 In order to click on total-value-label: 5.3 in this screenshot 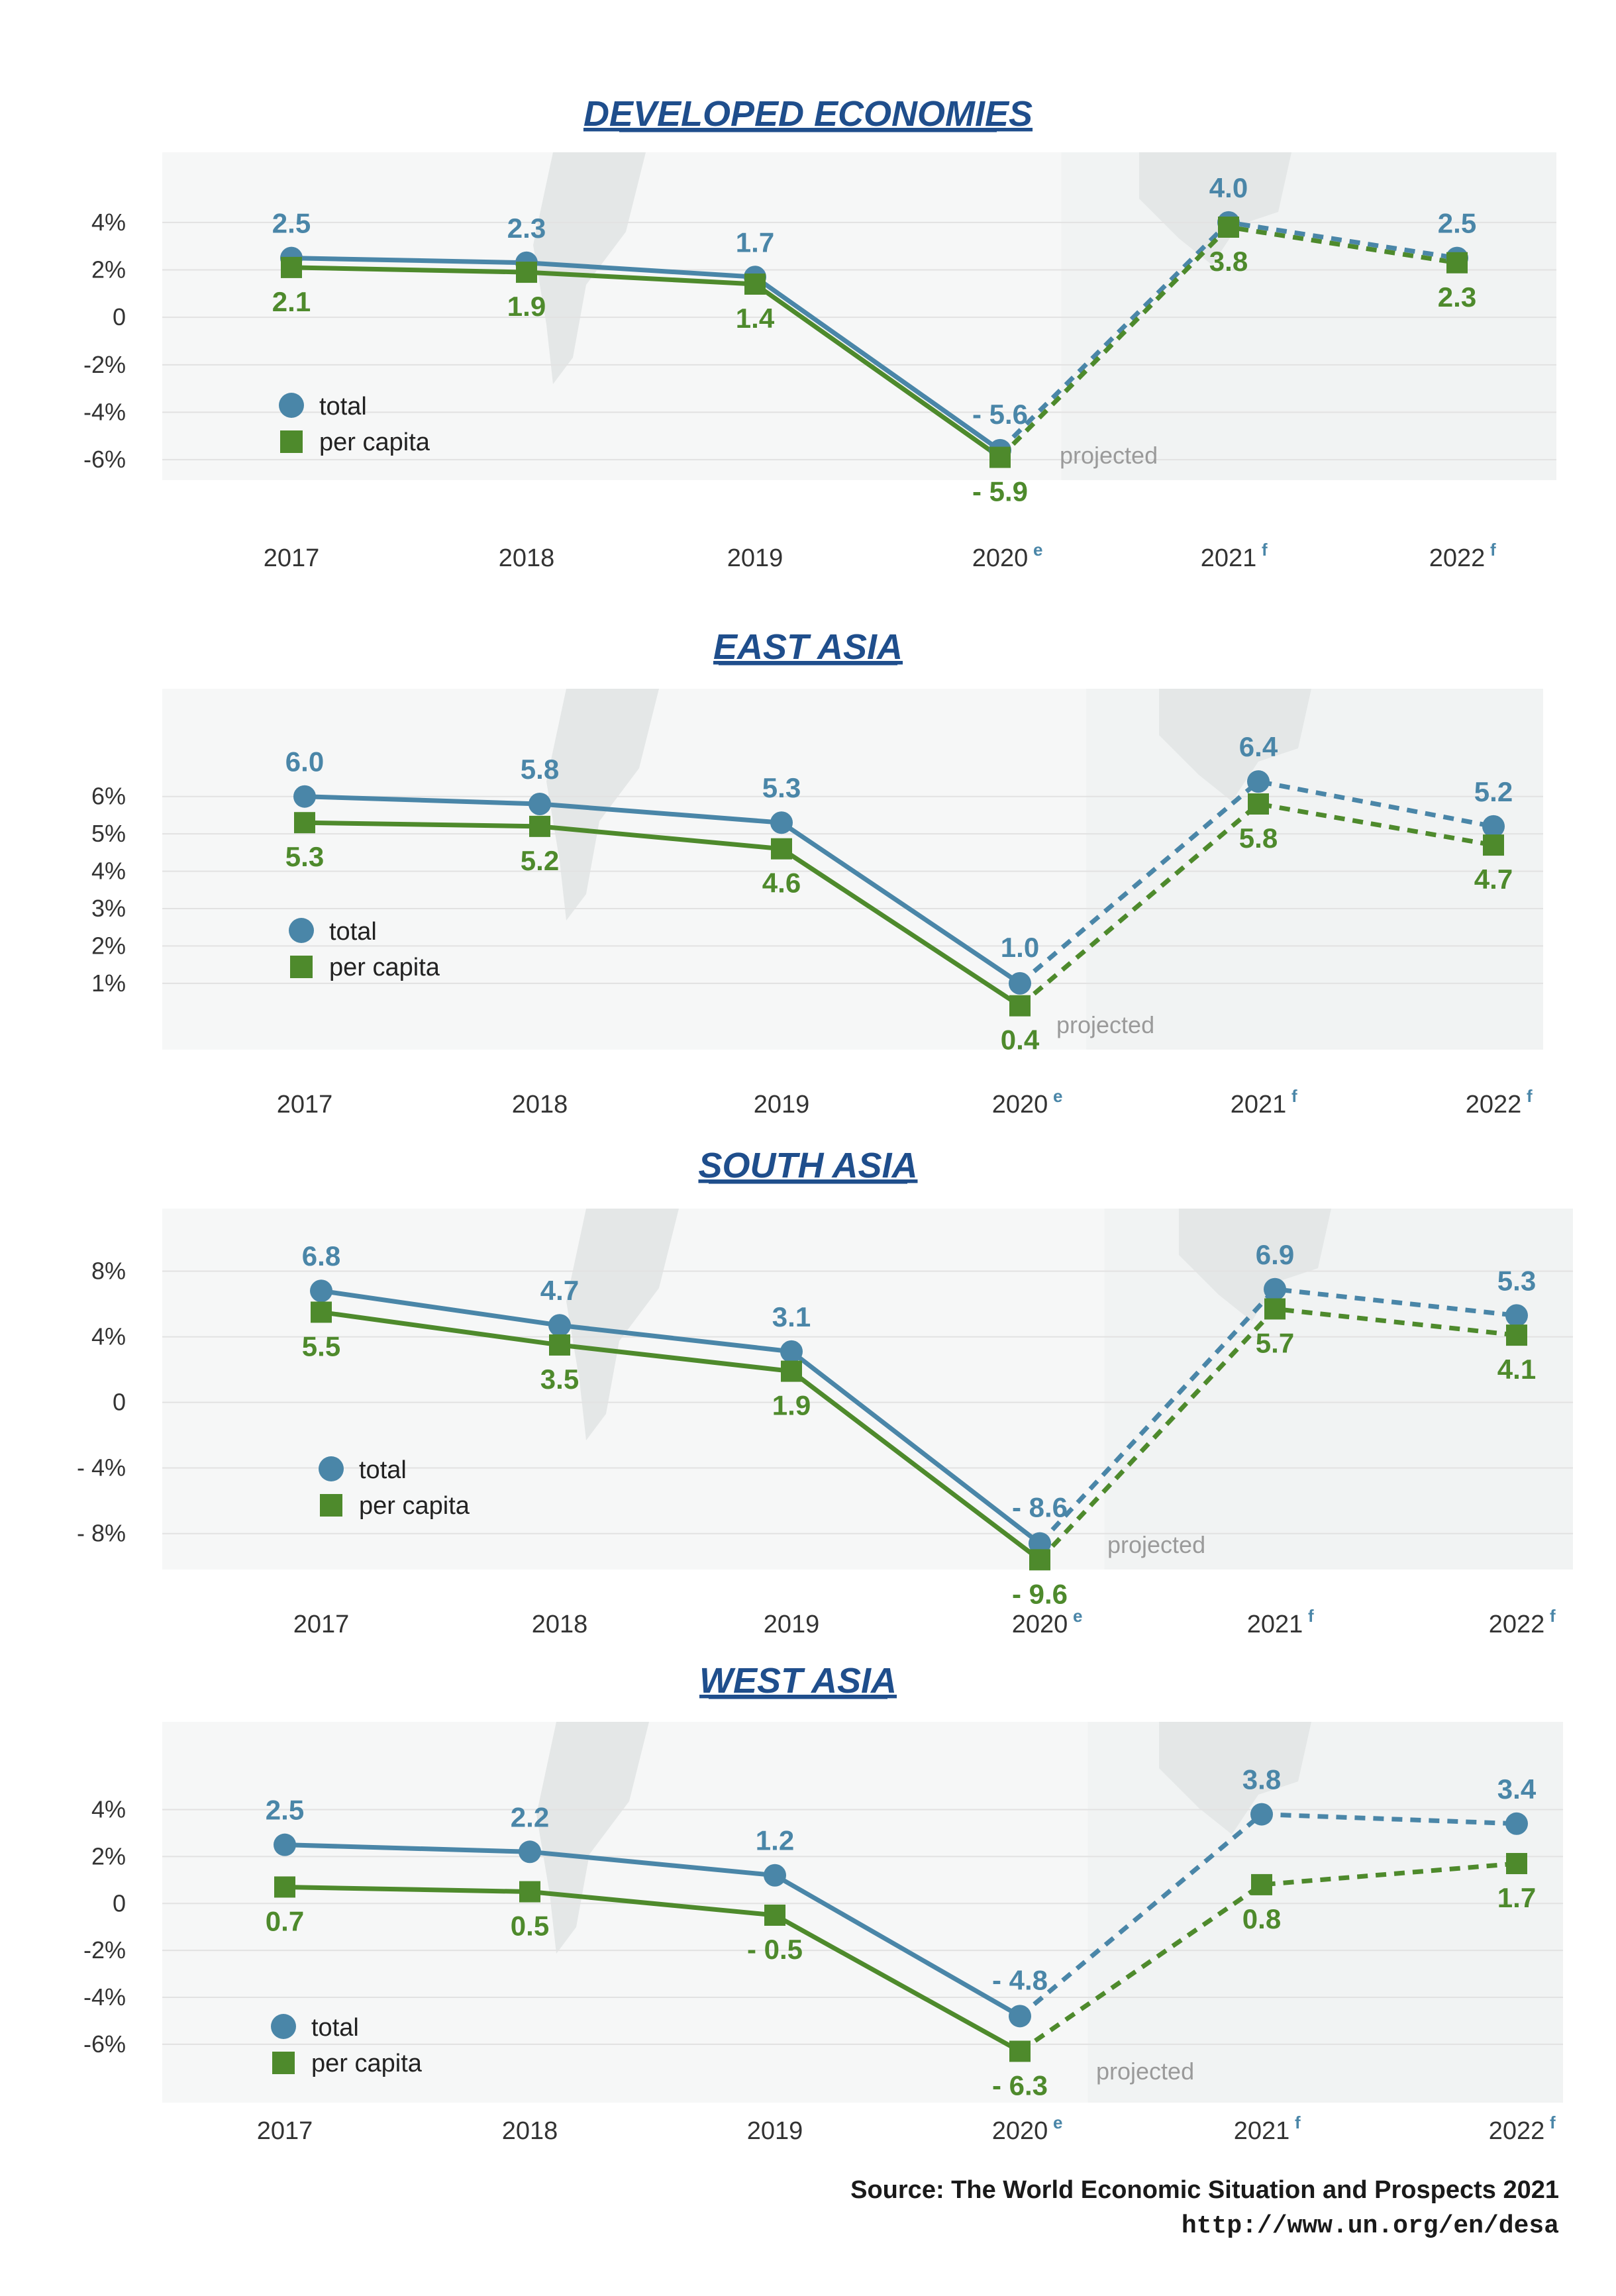, I will do `click(1516, 1280)`.